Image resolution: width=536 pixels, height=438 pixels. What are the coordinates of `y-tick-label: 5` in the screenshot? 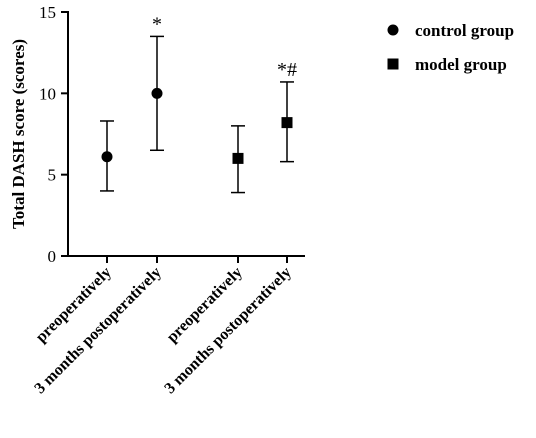 It's located at (52, 175).